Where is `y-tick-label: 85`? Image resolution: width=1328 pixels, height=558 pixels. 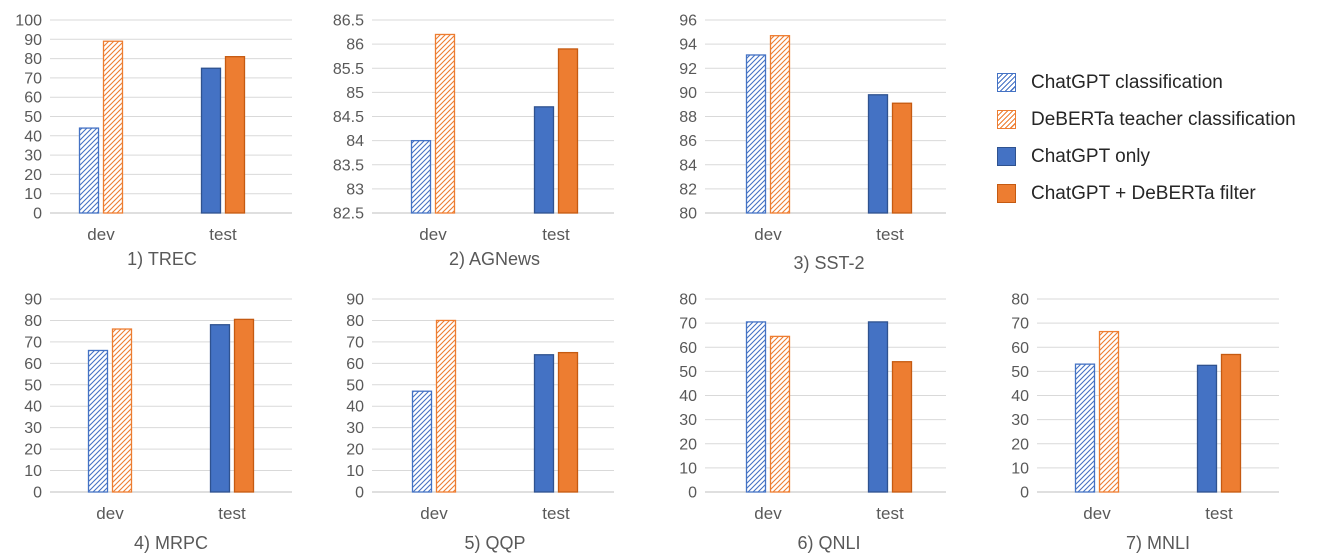
y-tick-label: 85 is located at coordinates (355, 93).